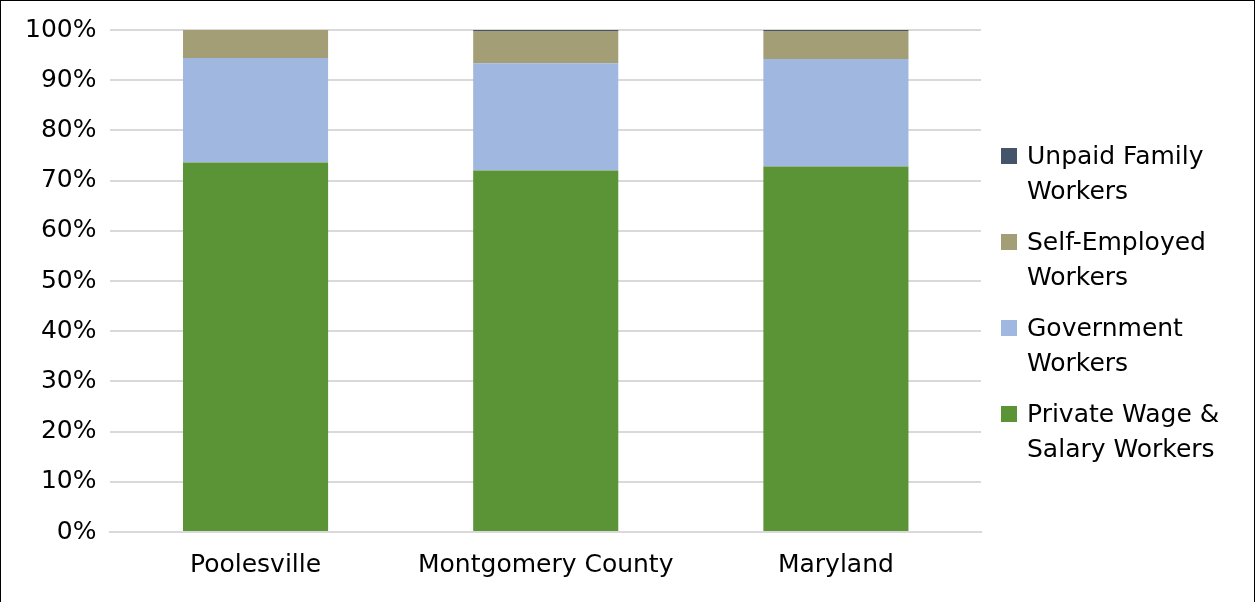  What do you see at coordinates (68, 179) in the screenshot?
I see `y-tick-label: 70%` at bounding box center [68, 179].